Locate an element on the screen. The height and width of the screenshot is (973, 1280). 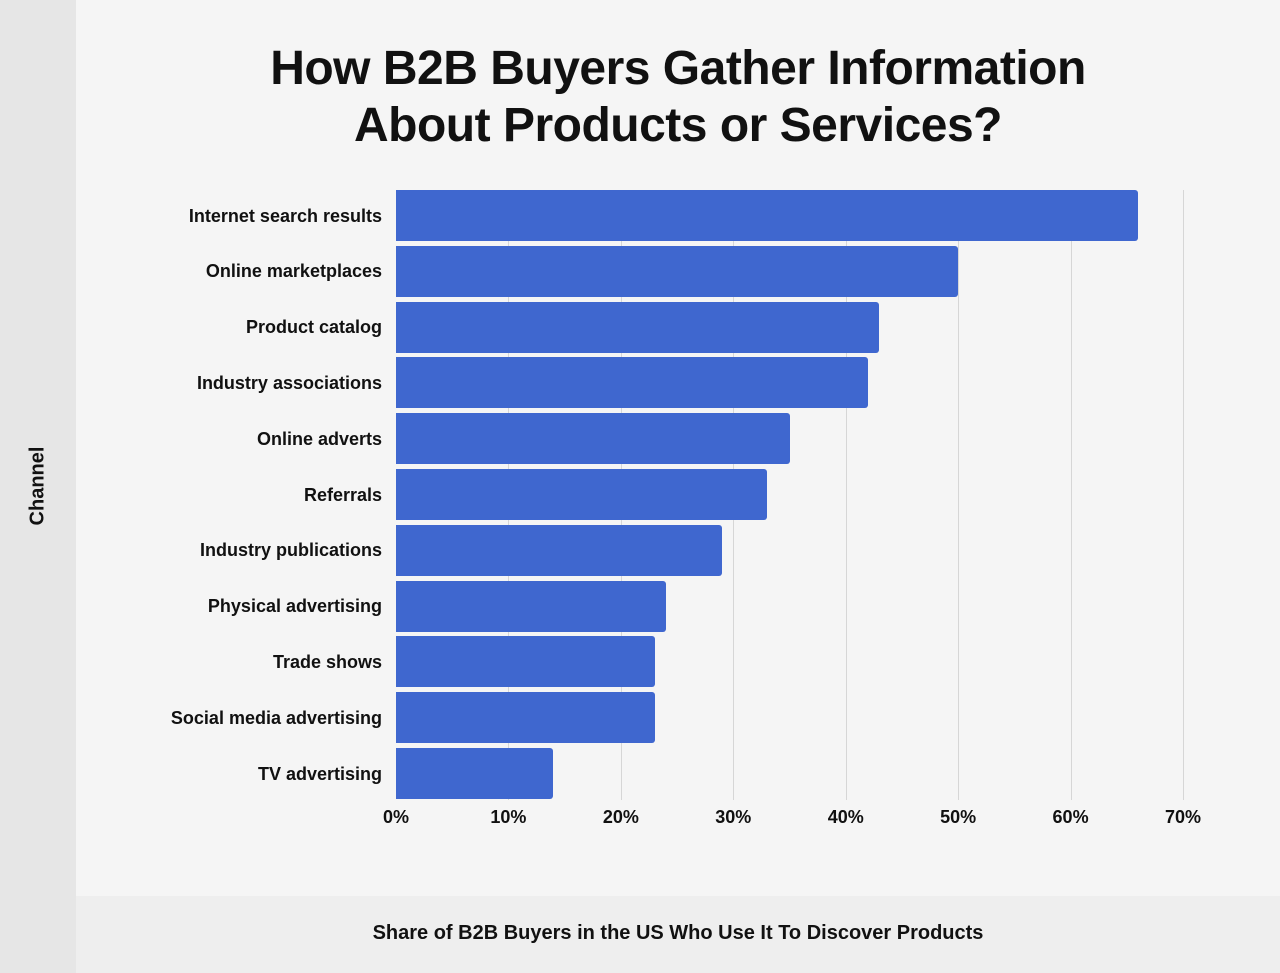
category-label: Internet search results is located at coordinates (285, 215).